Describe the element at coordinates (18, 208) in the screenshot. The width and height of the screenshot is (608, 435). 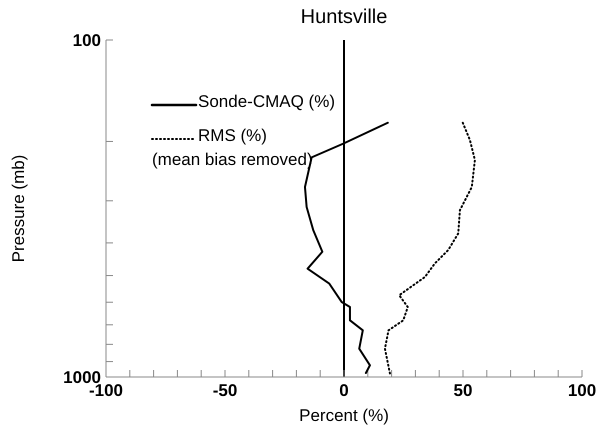
I see `y-axis-title: Pressure (mb)` at that location.